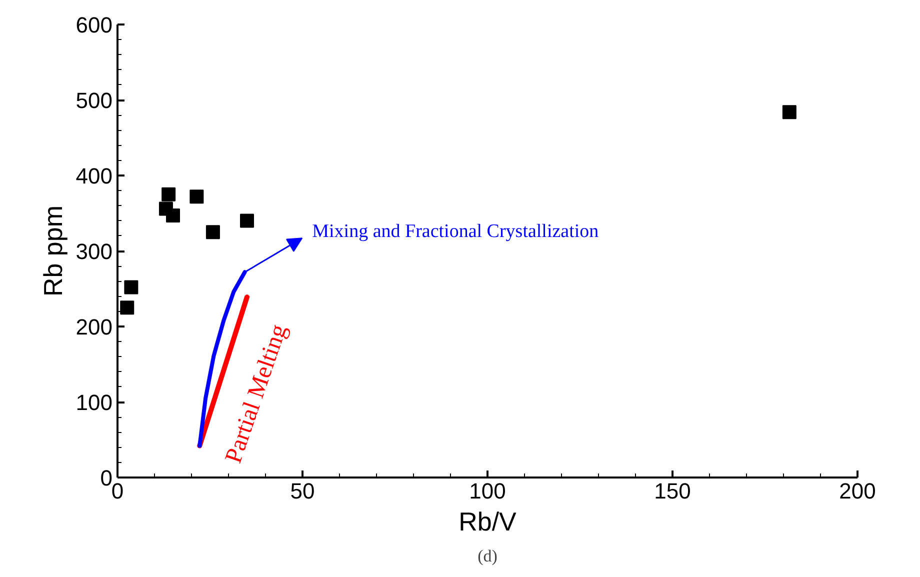 The width and height of the screenshot is (920, 577). I want to click on x-tick-label: 200, so click(857, 491).